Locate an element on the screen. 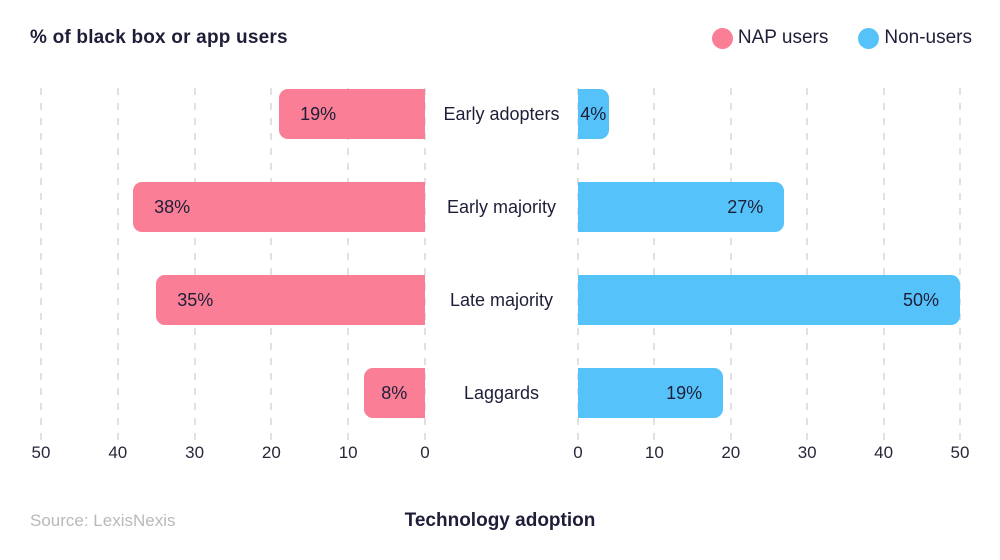  nap-users-bar-laggards: 8% is located at coordinates (394, 393).